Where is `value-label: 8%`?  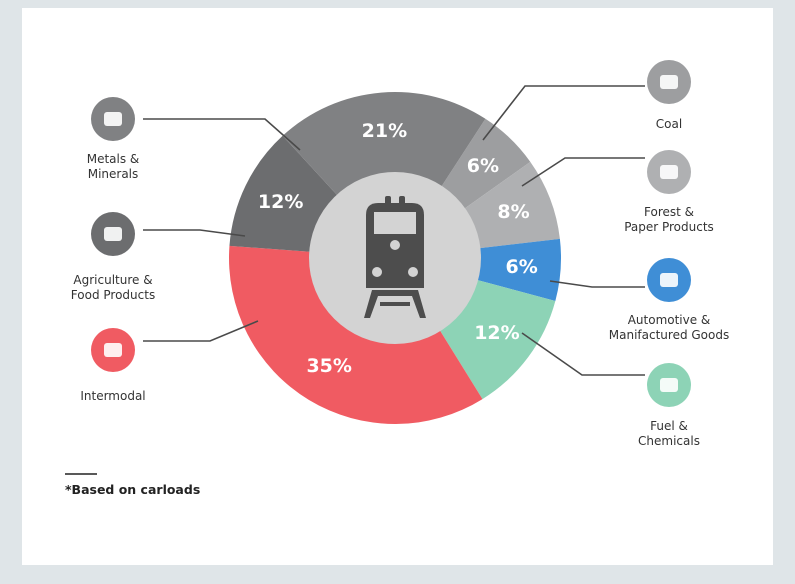 value-label: 8% is located at coordinates (513, 212).